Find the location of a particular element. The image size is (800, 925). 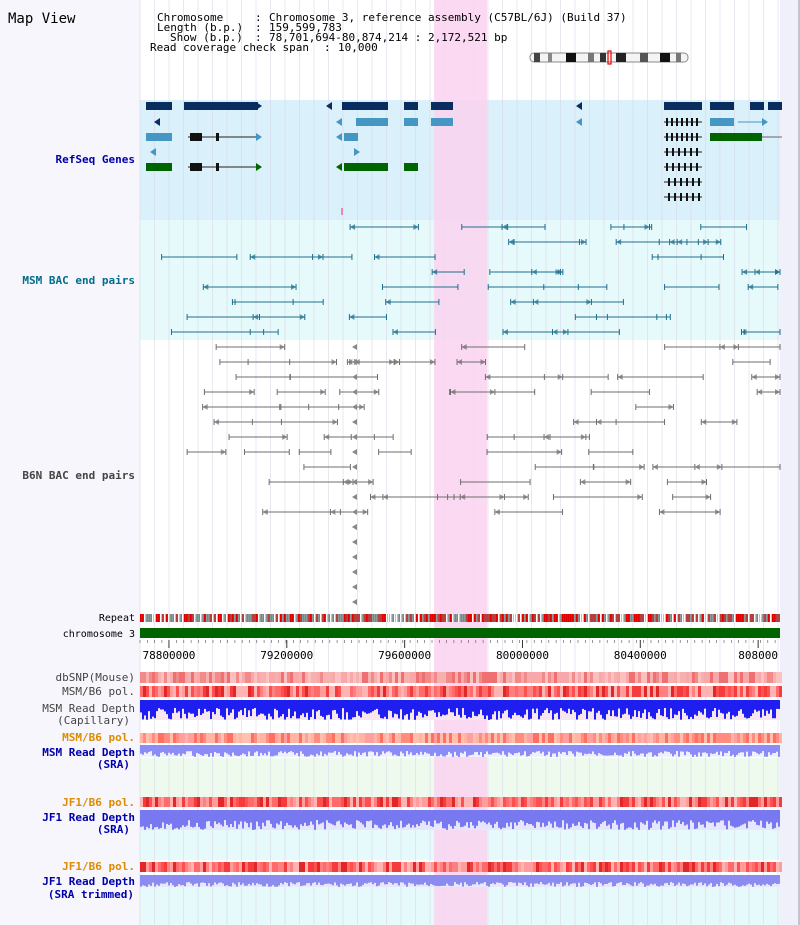

highlight-region is located at coordinates (461, 462).